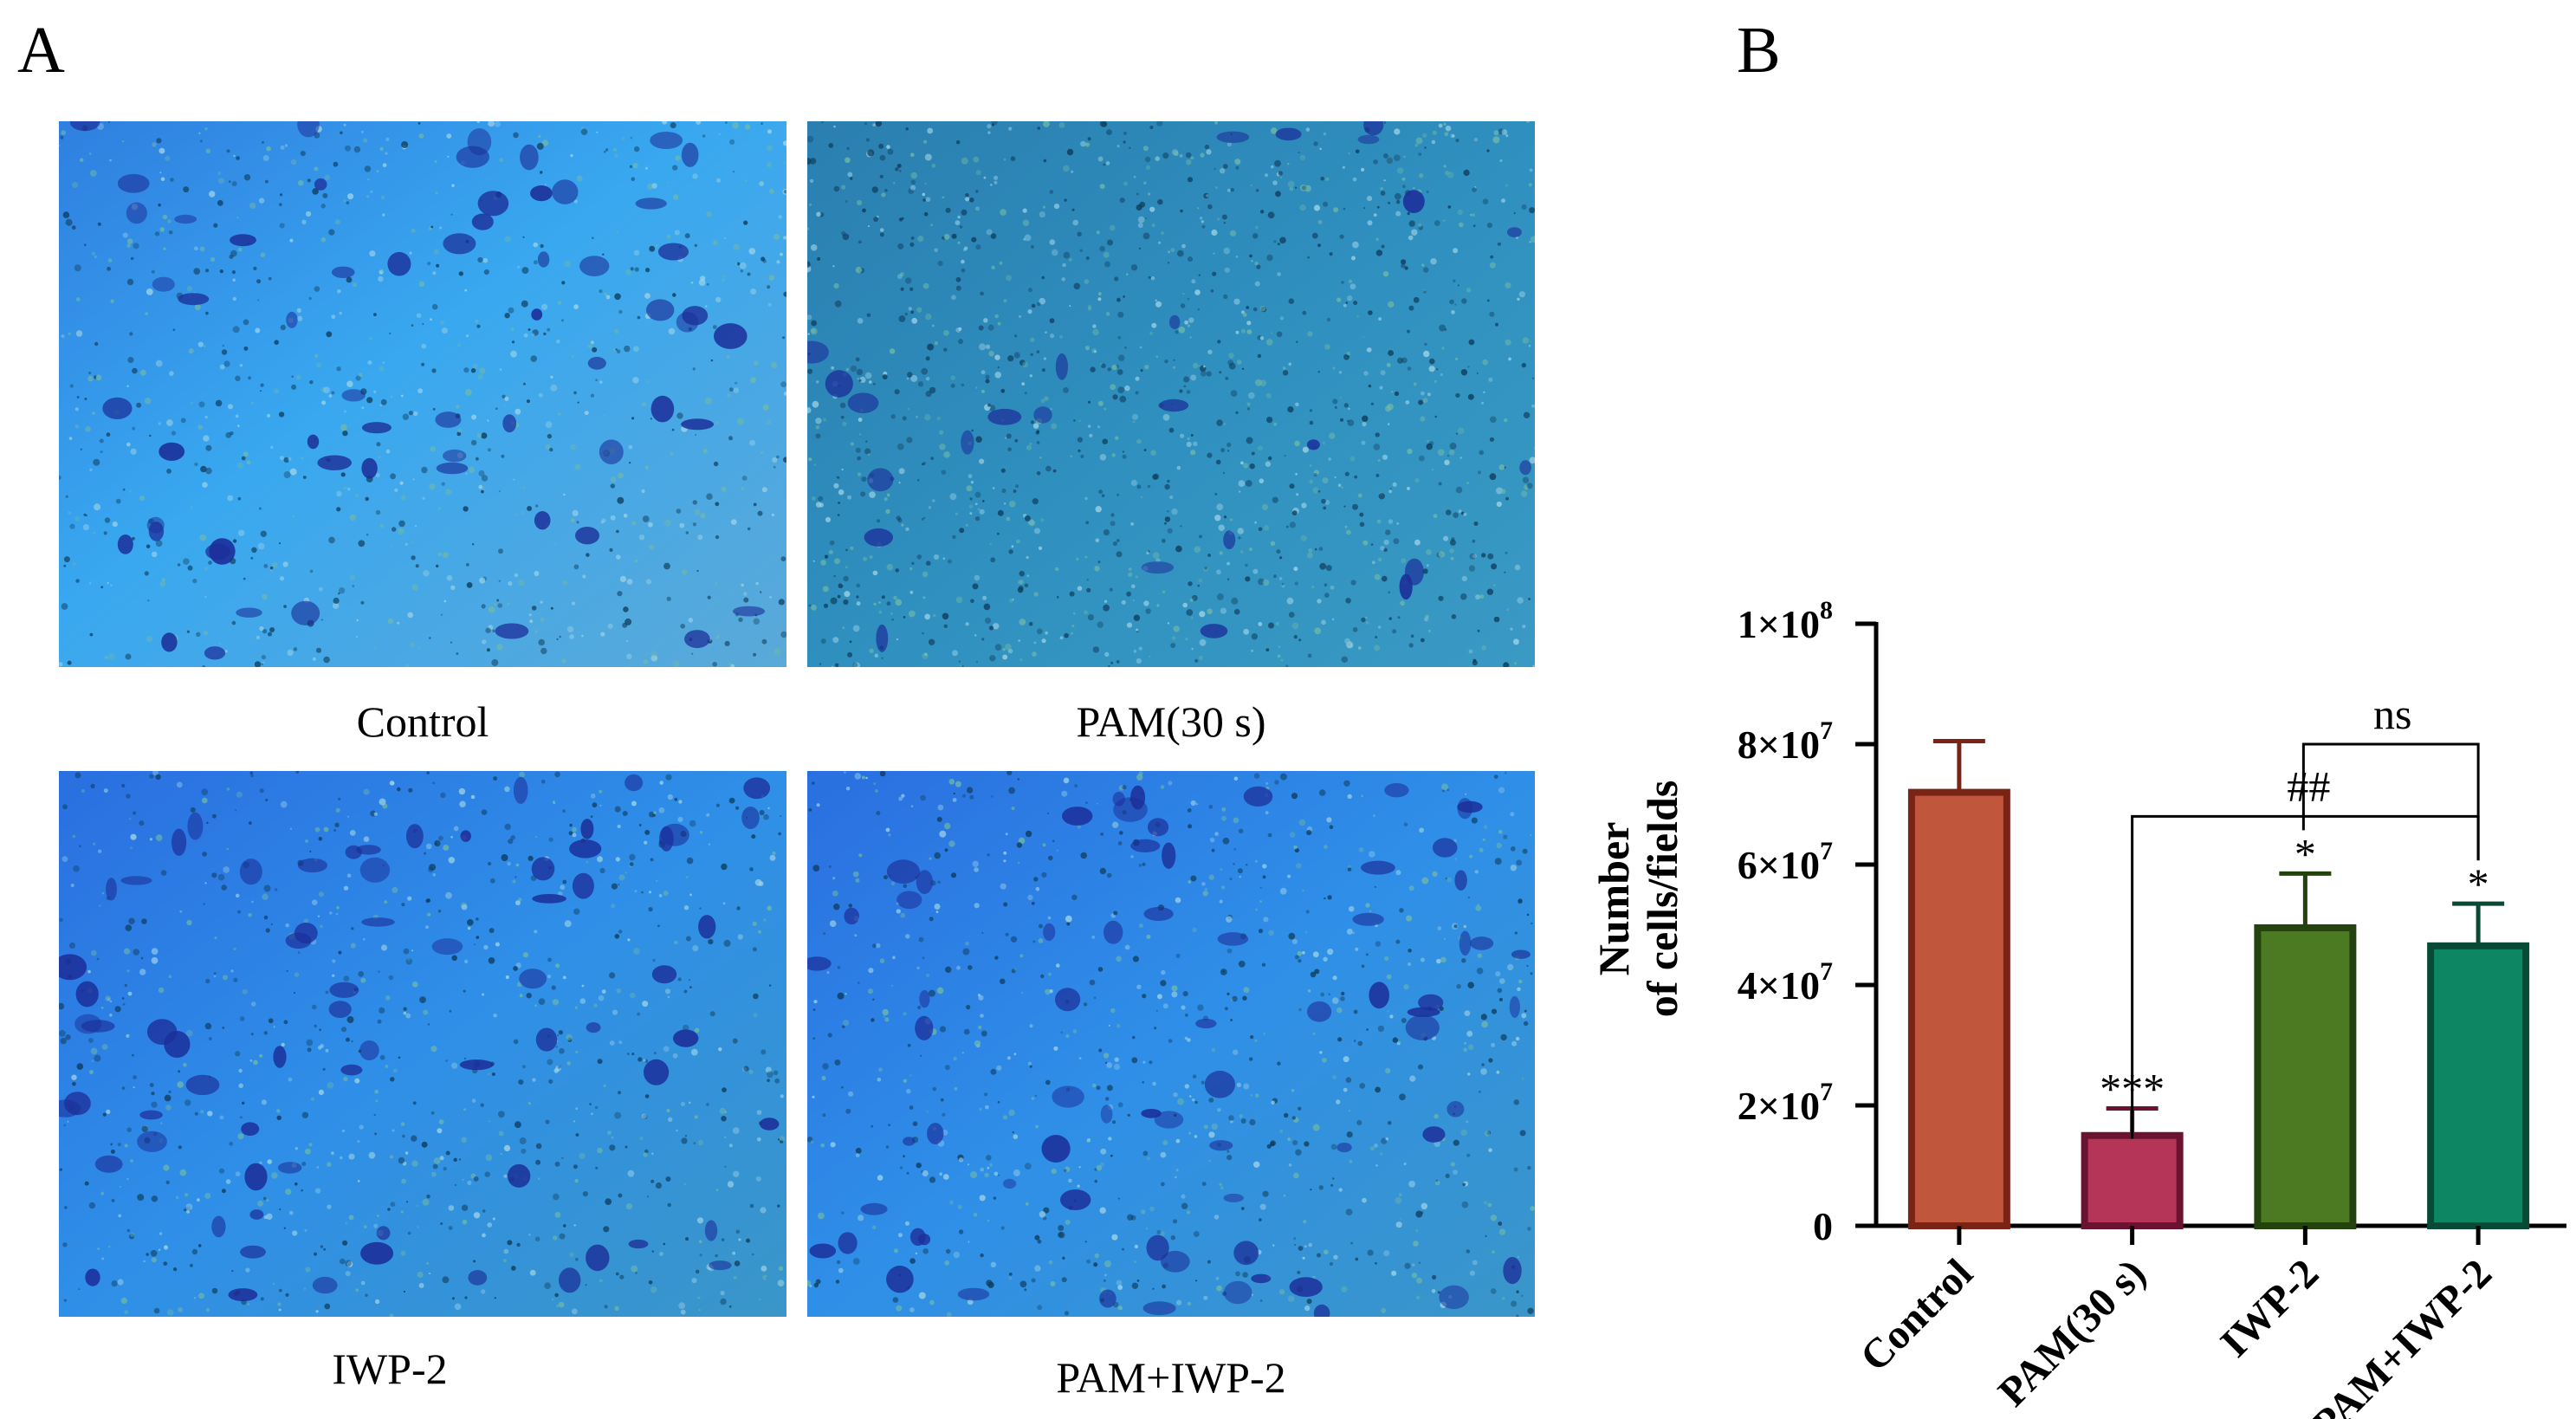 Image resolution: width=2576 pixels, height=1419 pixels. Describe the element at coordinates (1785, 862) in the screenshot. I see `y-tick-label: 6×10⁷` at that location.